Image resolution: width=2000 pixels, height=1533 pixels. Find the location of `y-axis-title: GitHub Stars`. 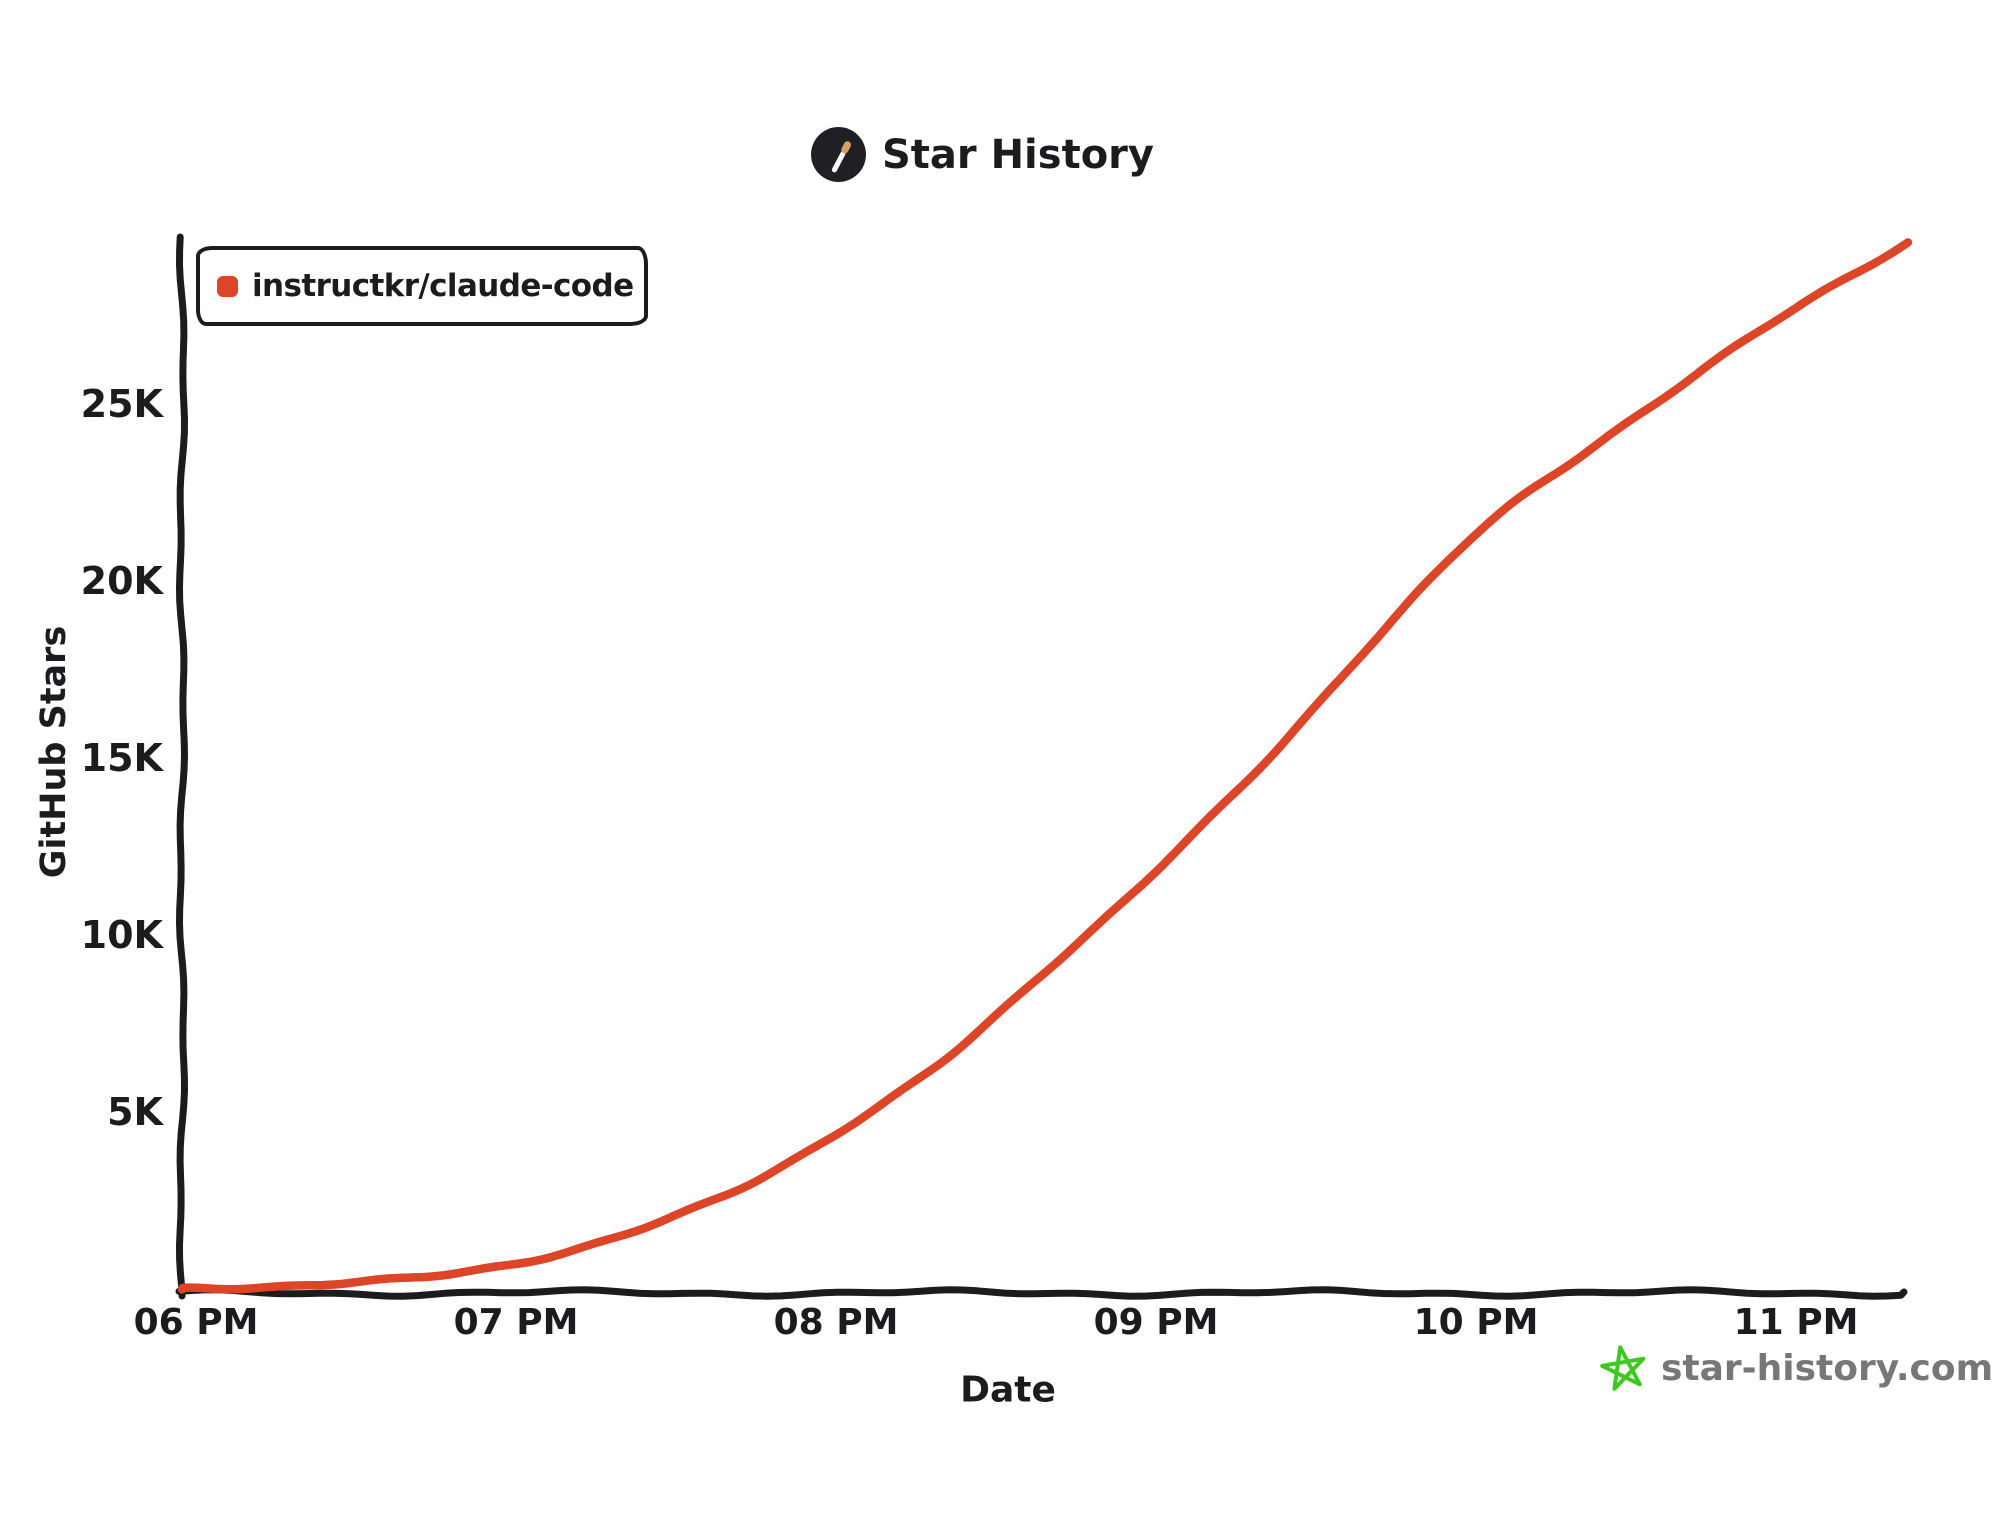

y-axis-title: GitHub Stars is located at coordinates (54, 752).